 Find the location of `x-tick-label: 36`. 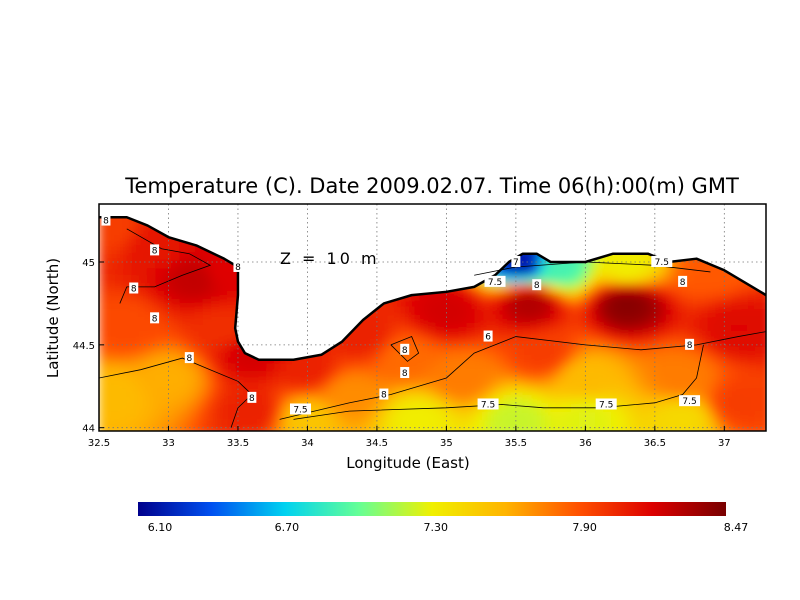

x-tick-label: 36 is located at coordinates (585, 443).